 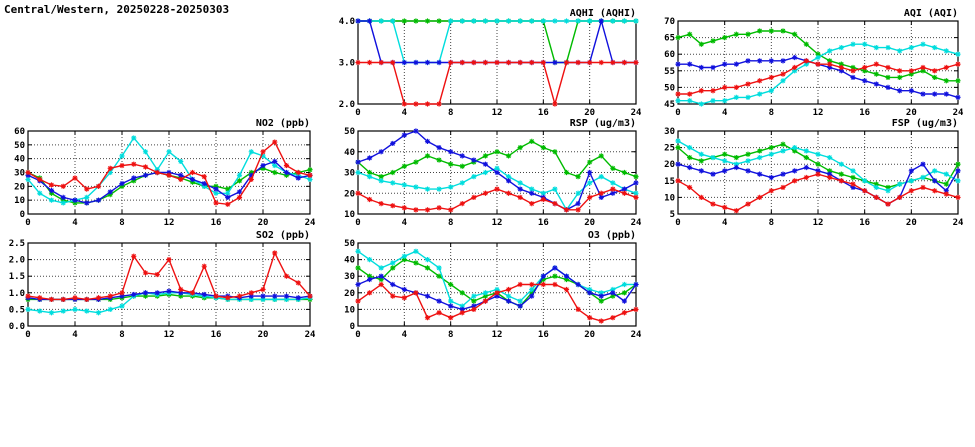 What do you see at coordinates (490, 67) in the screenshot?
I see `aqhi-plot: 2.0 3.0 4.0 0 4 8 12 16 20 24` at bounding box center [490, 67].